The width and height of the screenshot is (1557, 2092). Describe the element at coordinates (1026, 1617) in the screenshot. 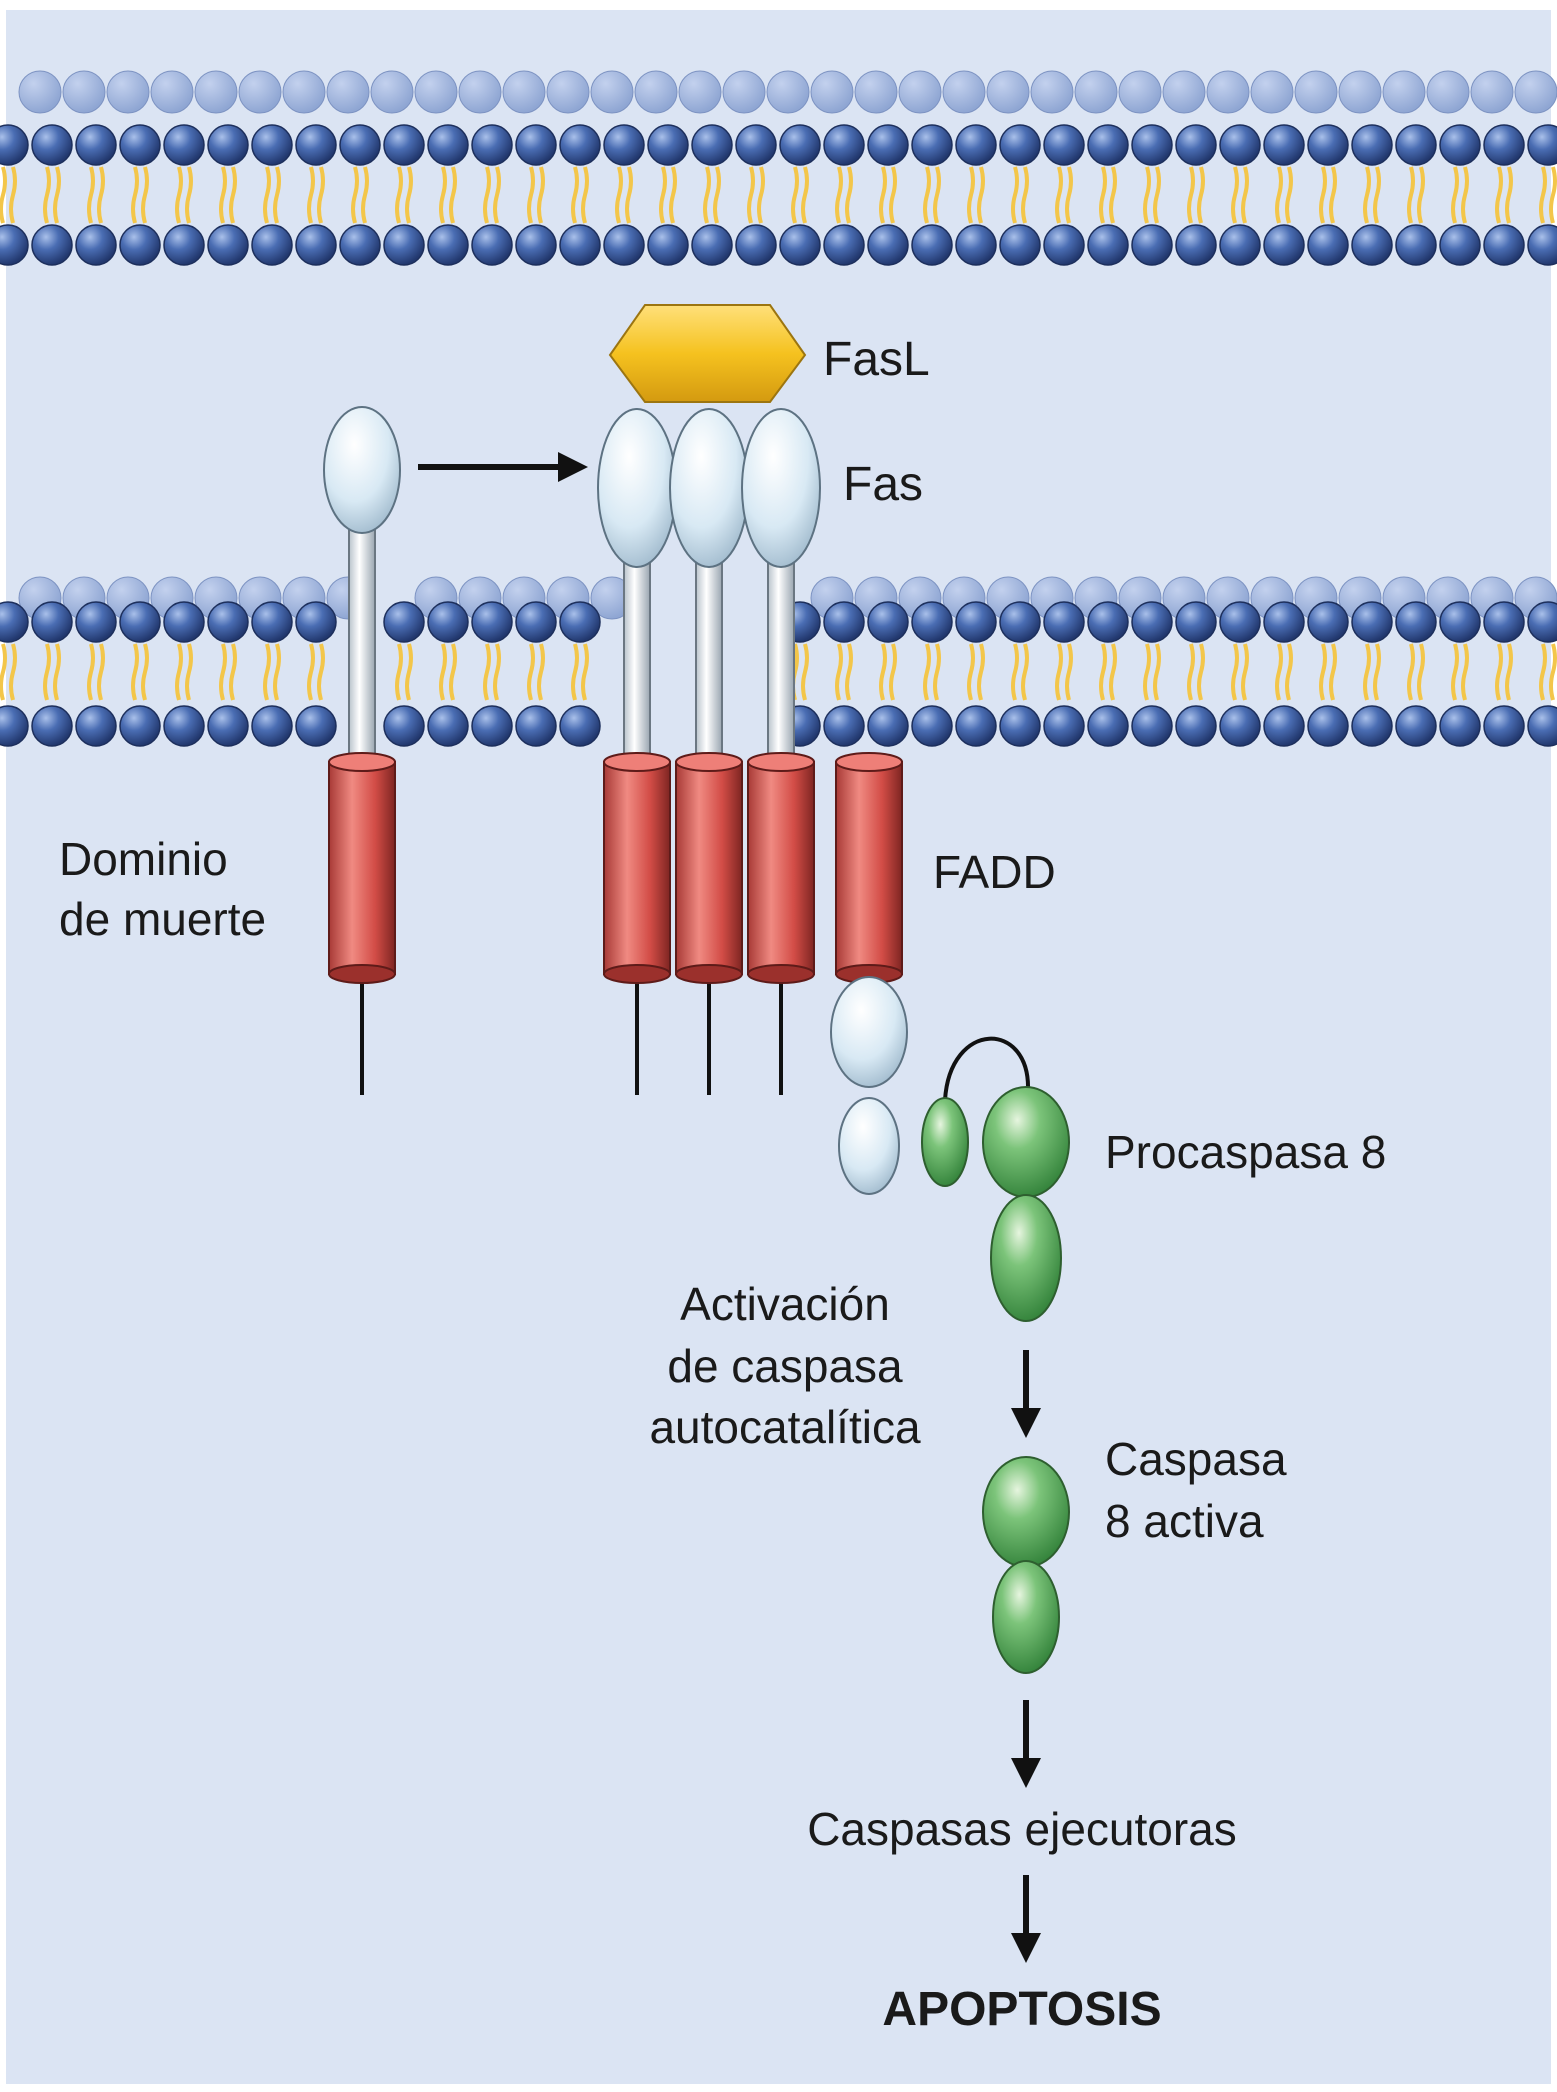

I see `active-caspase8-small-subunit` at that location.